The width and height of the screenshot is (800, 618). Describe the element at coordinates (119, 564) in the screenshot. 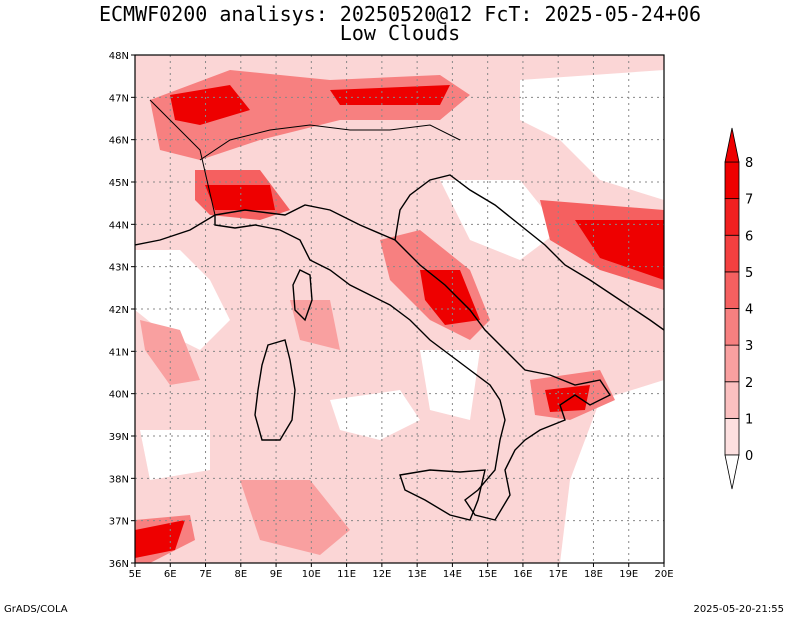

I see `lat-tick-label: 36N` at that location.